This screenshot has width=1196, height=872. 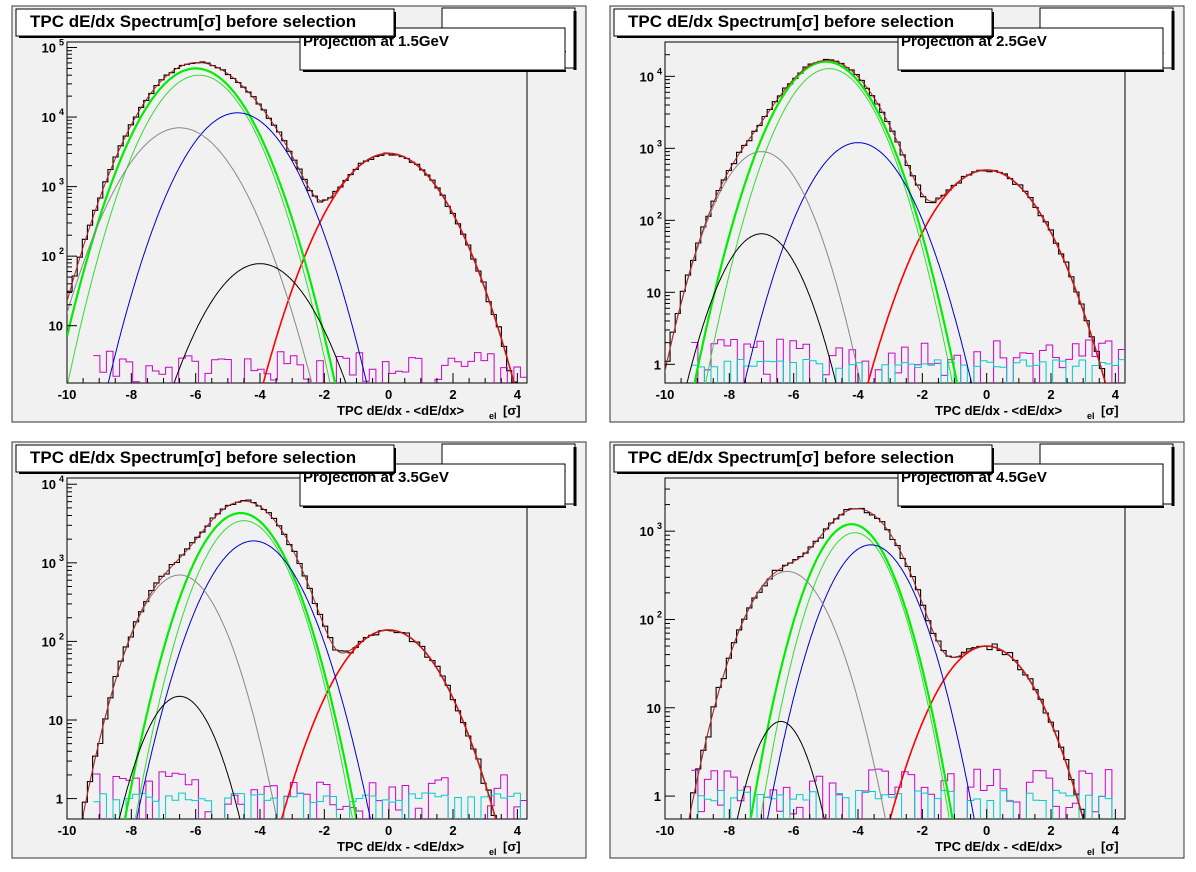 What do you see at coordinates (905, 804) in the screenshot?
I see `background-histogram-cyan` at bounding box center [905, 804].